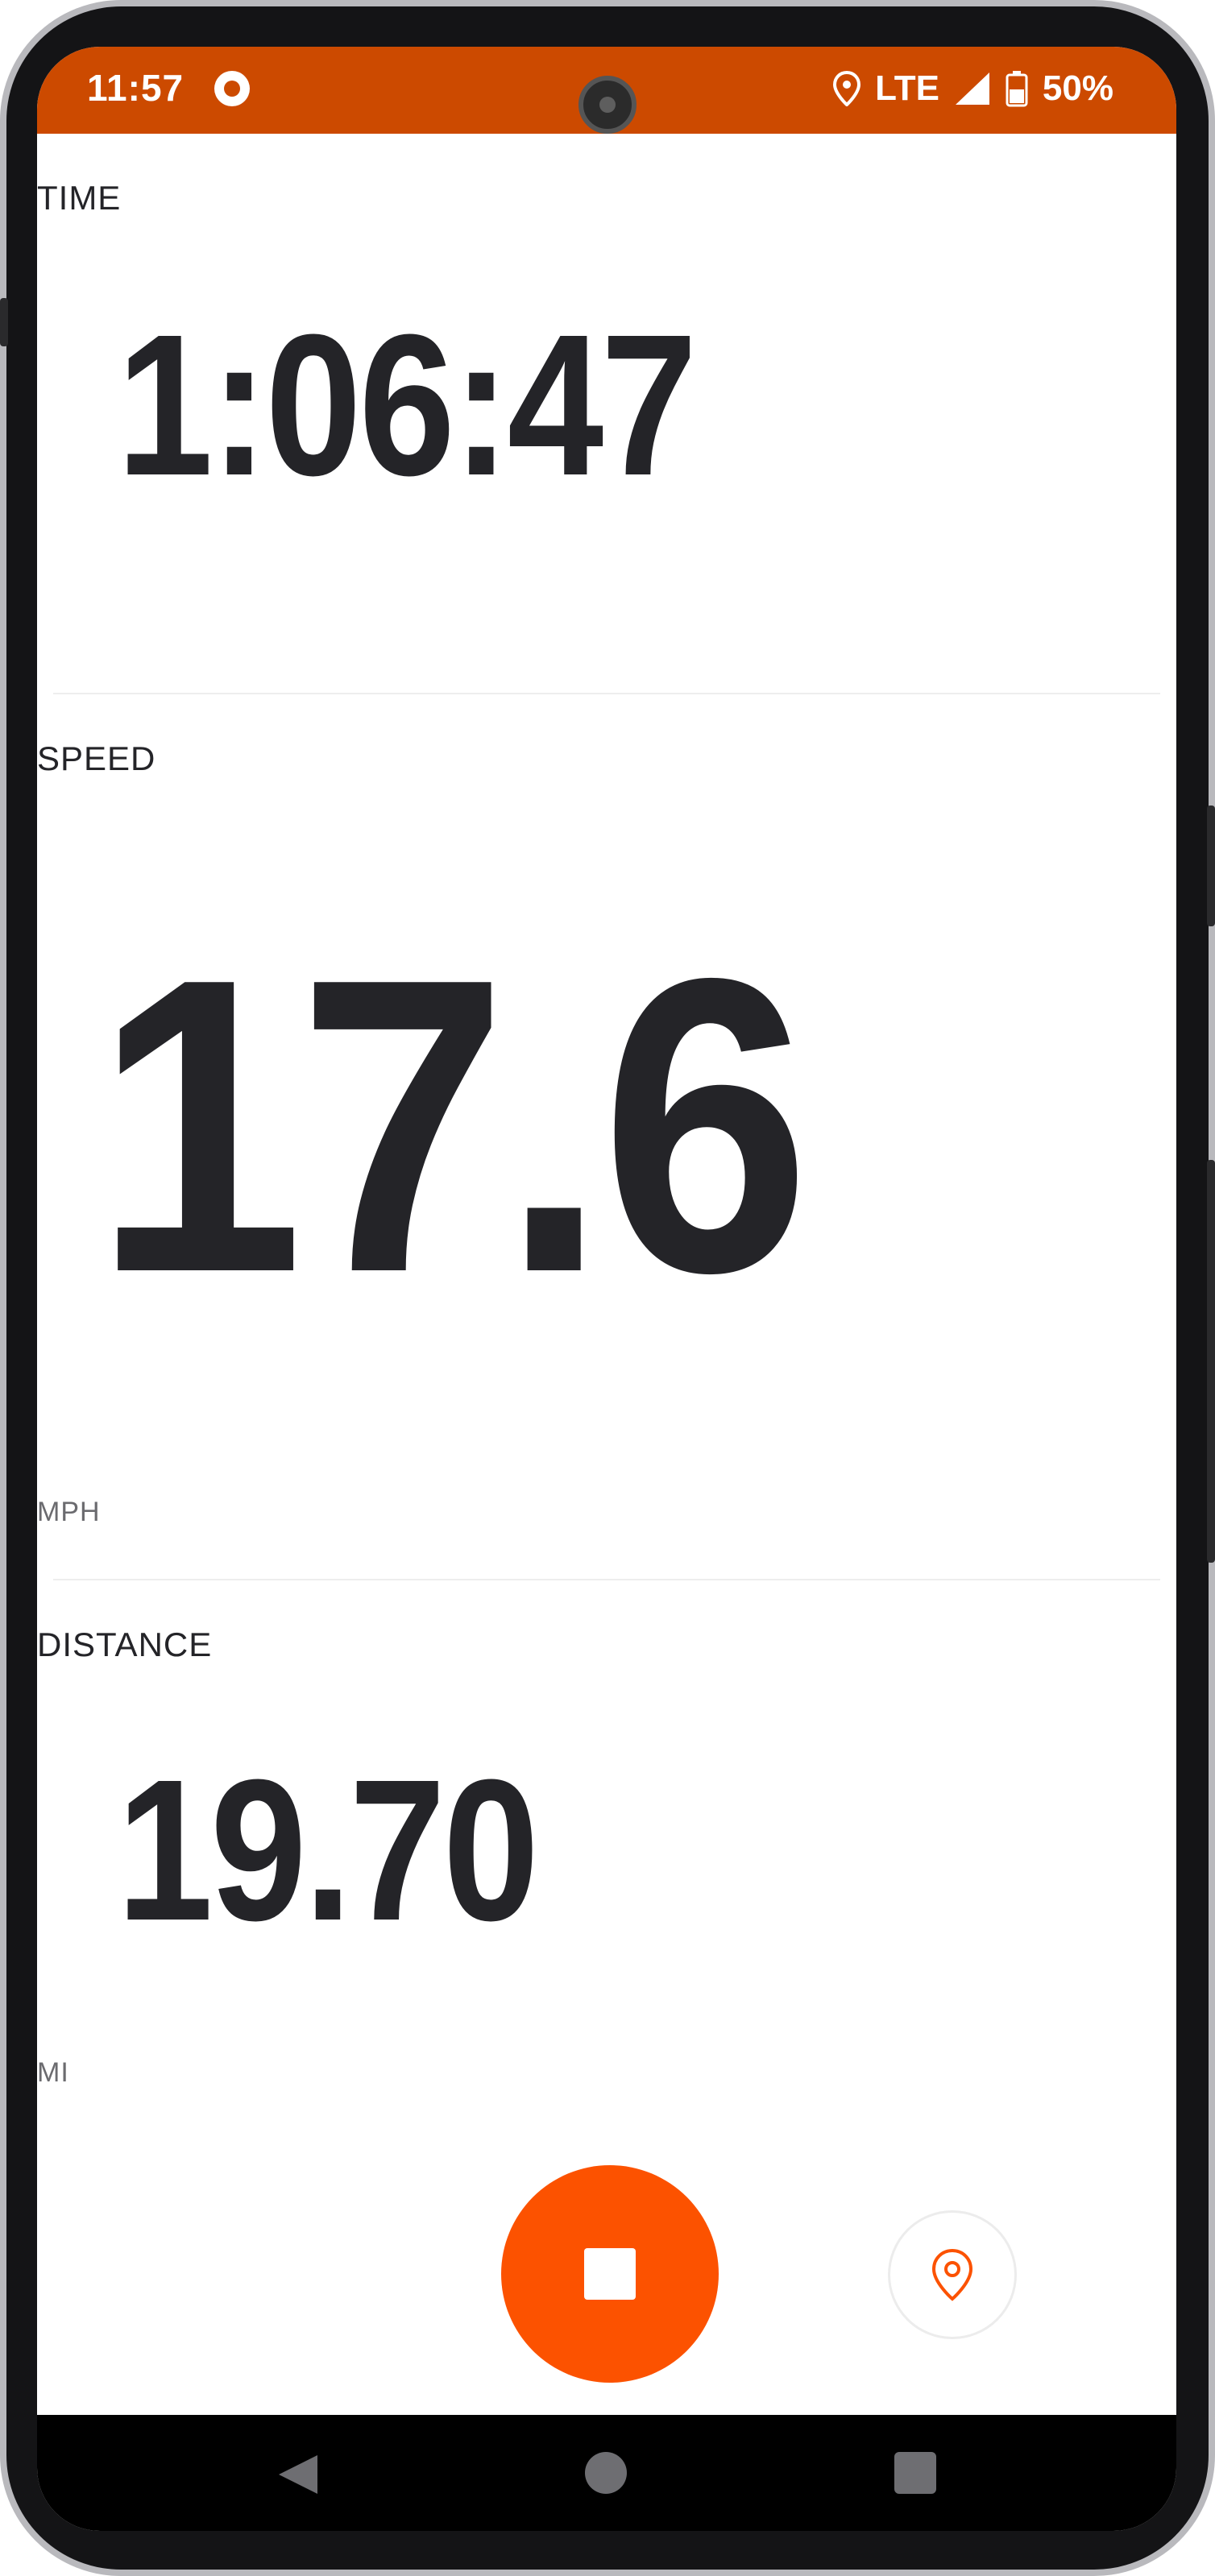 The width and height of the screenshot is (1215, 2576). Describe the element at coordinates (232, 88) in the screenshot. I see `record-indicator-icon` at that location.